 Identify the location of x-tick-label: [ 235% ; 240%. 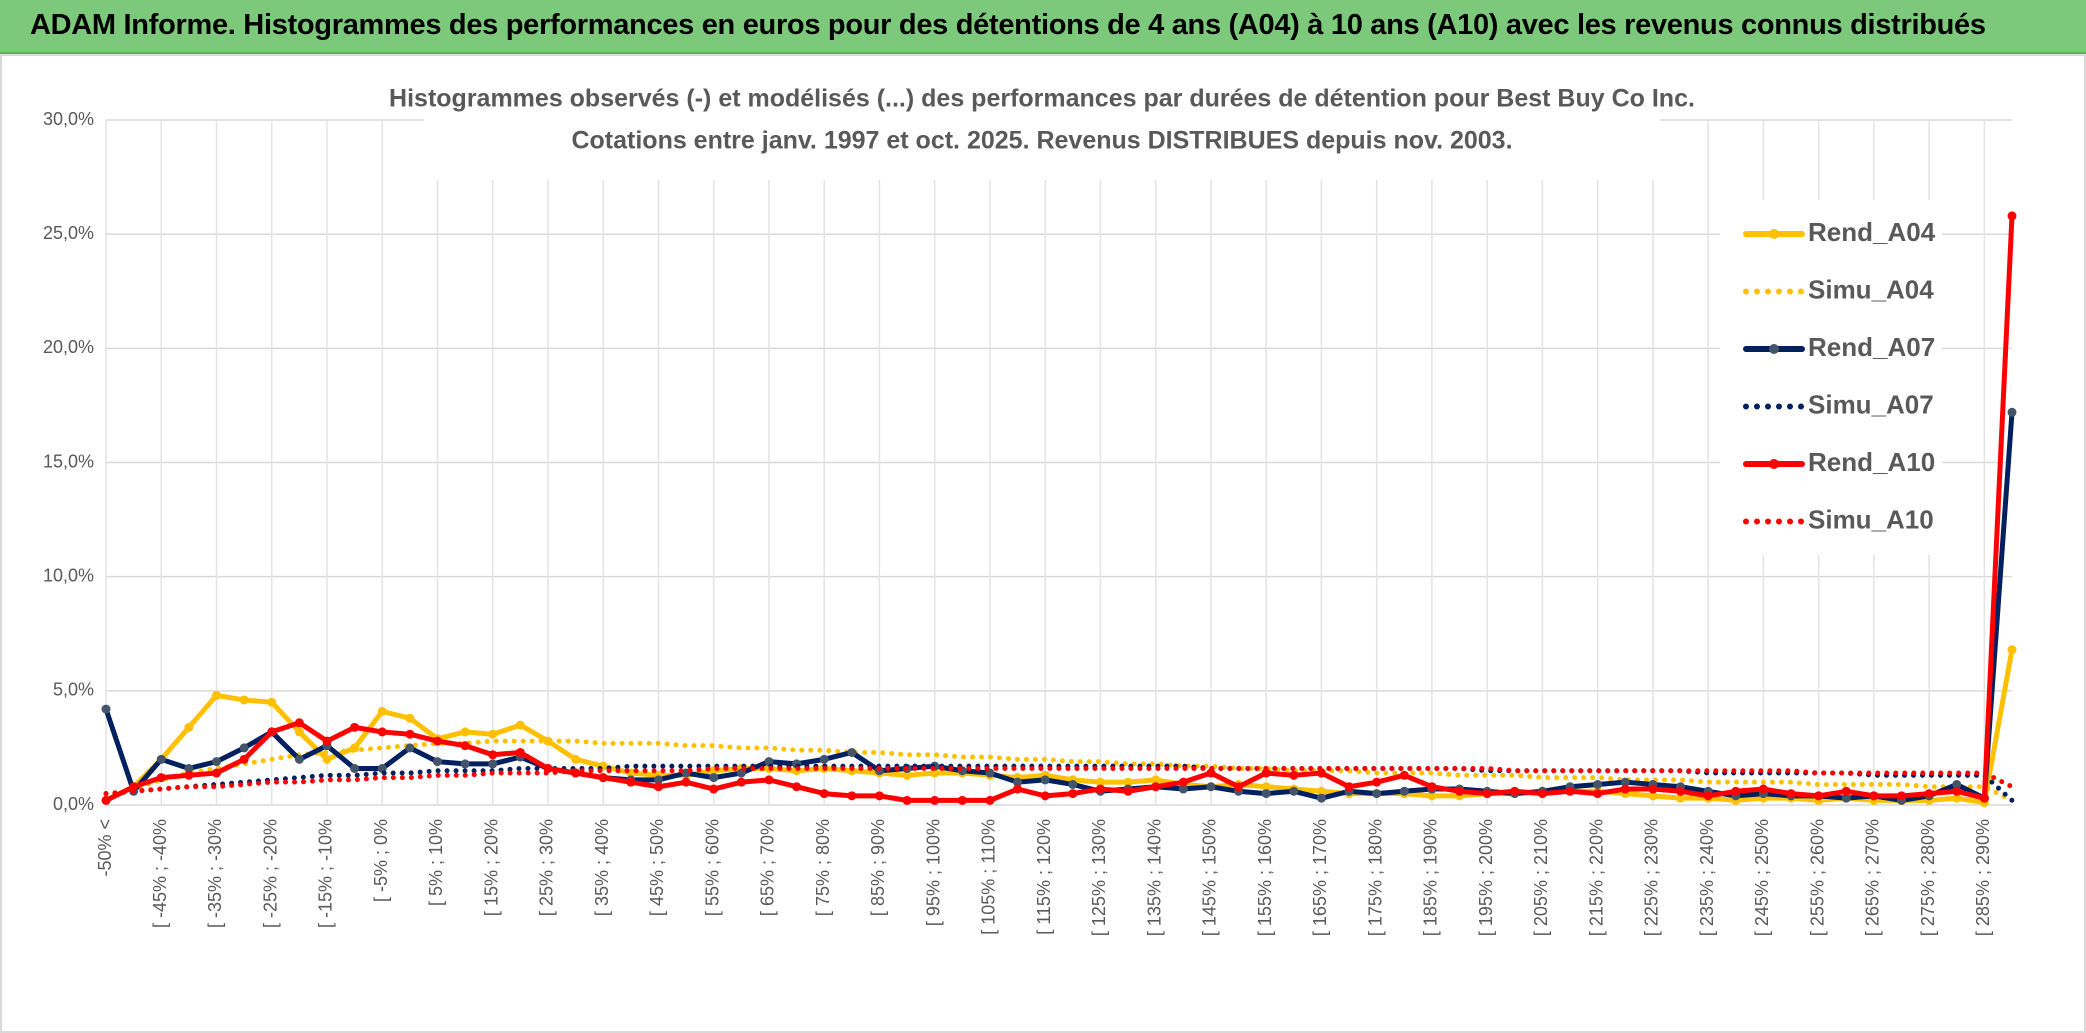
(1707, 877).